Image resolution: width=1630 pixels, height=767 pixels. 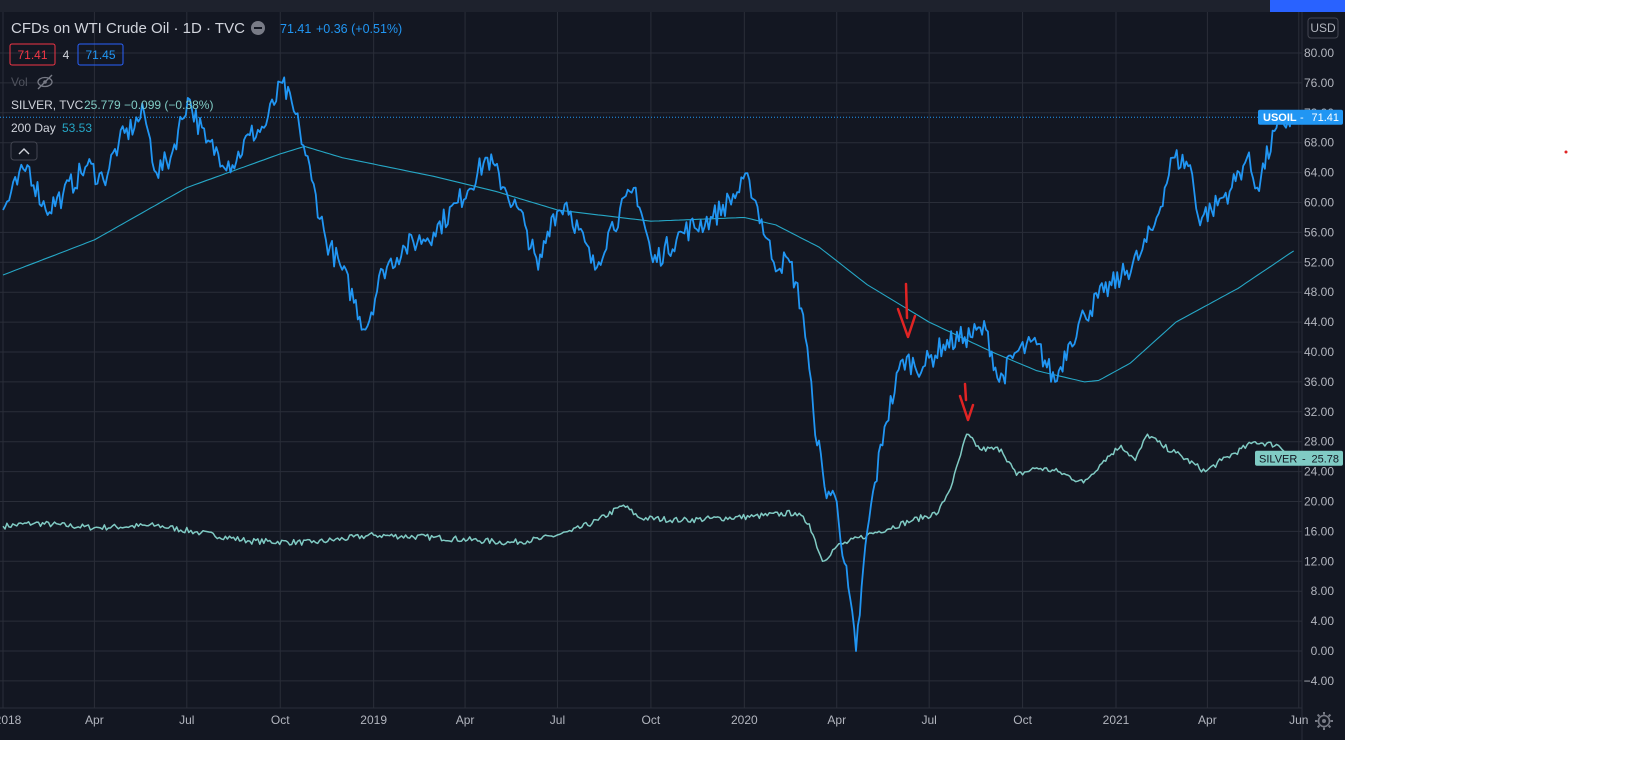 What do you see at coordinates (47, 105) in the screenshot?
I see `compare-symbol-label: SILVER, TVC` at bounding box center [47, 105].